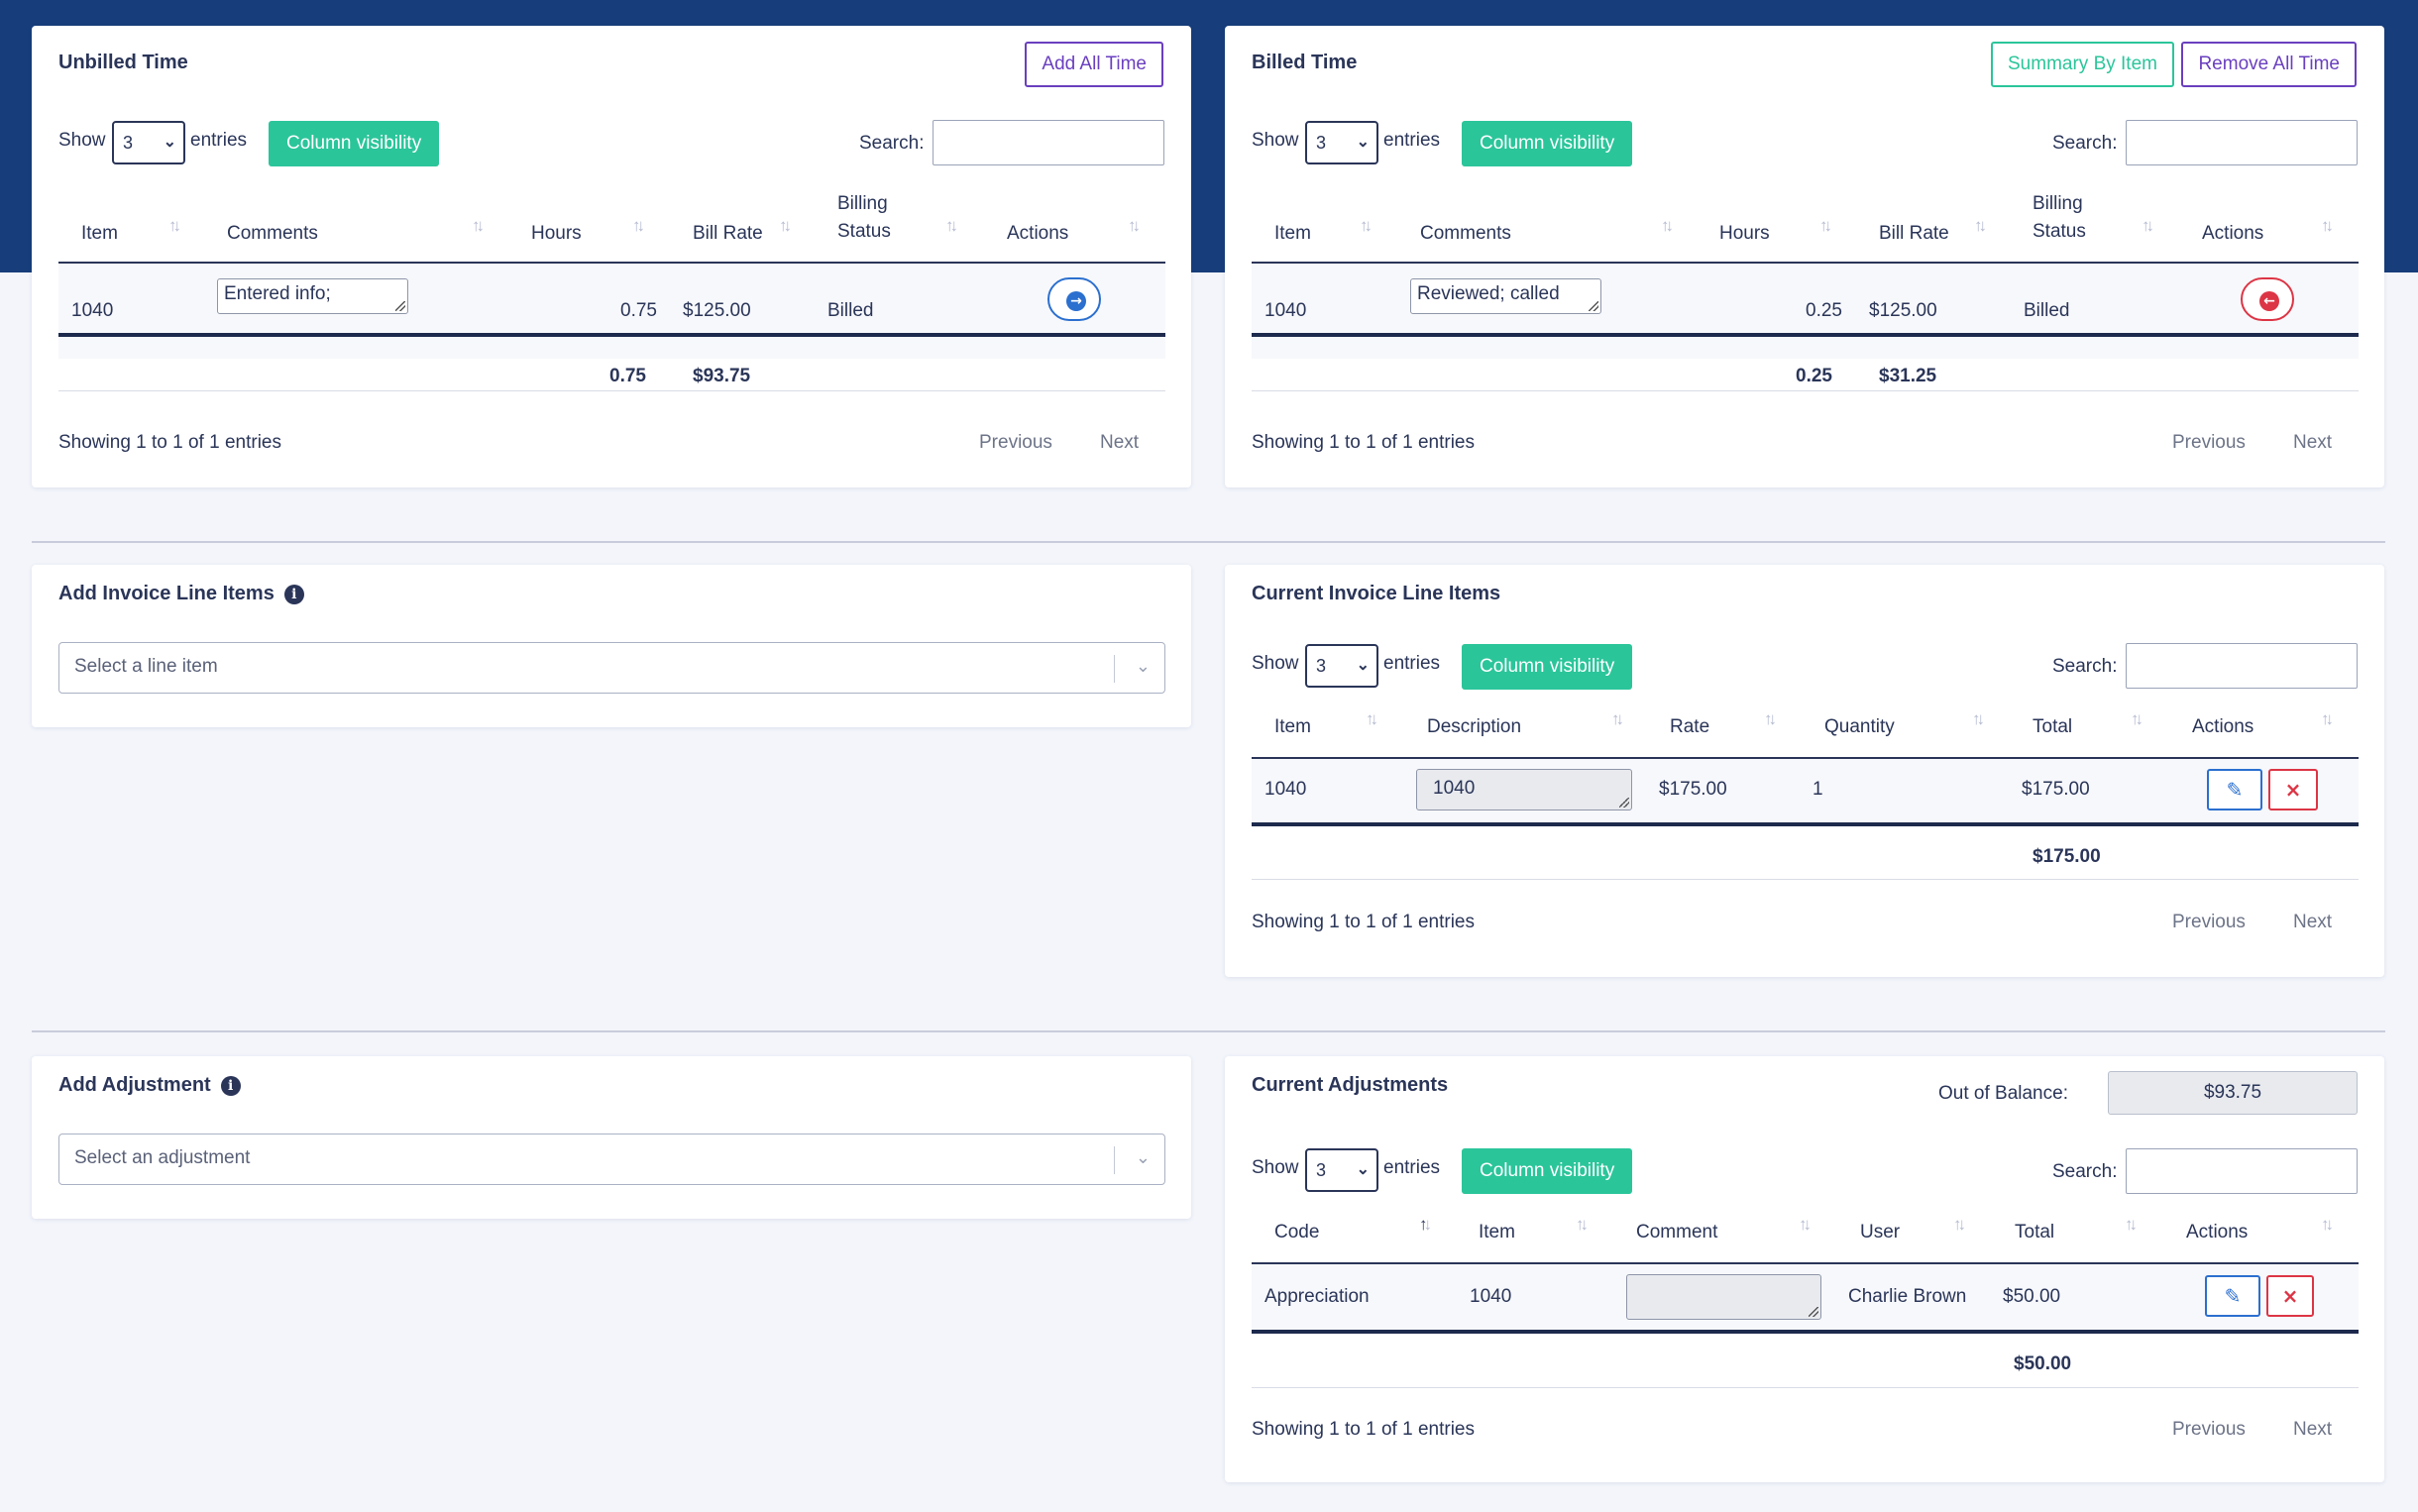 The height and width of the screenshot is (1512, 2418). I want to click on column-header-comment: Comment, so click(1677, 1232).